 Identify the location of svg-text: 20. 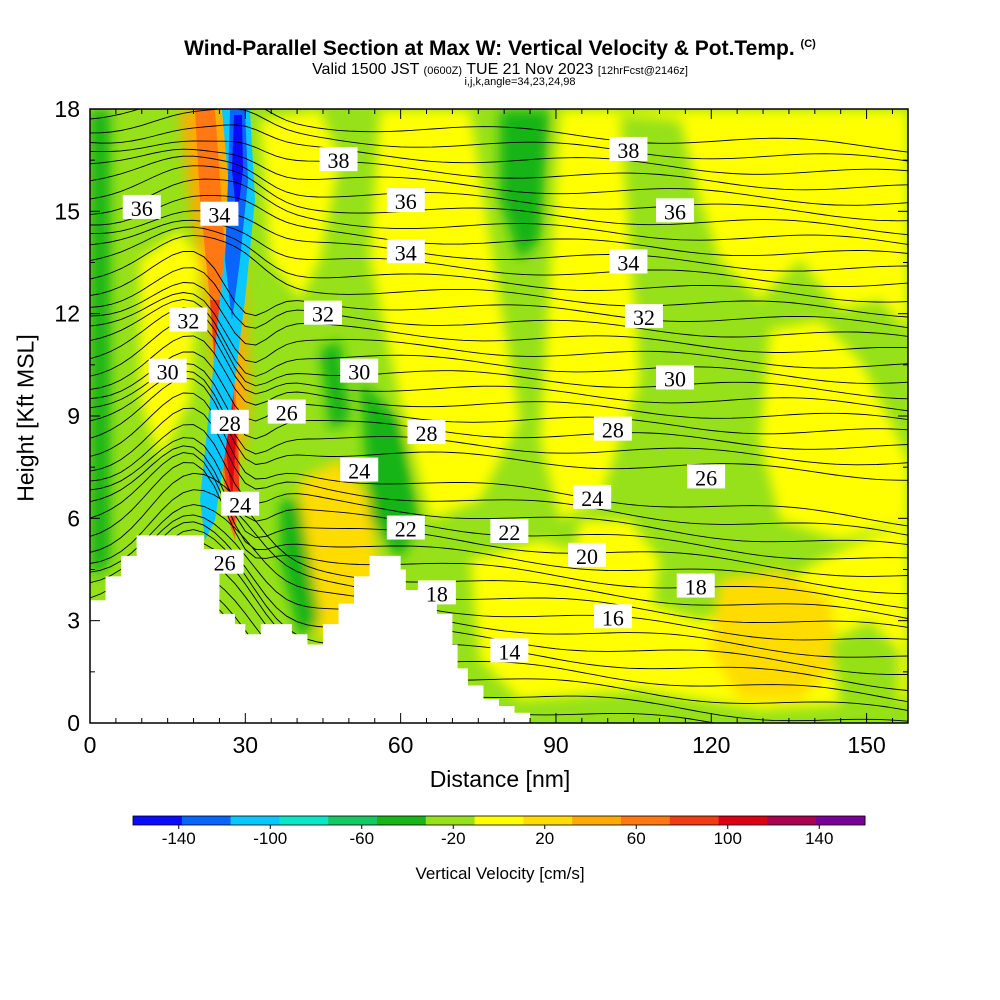
(587, 556).